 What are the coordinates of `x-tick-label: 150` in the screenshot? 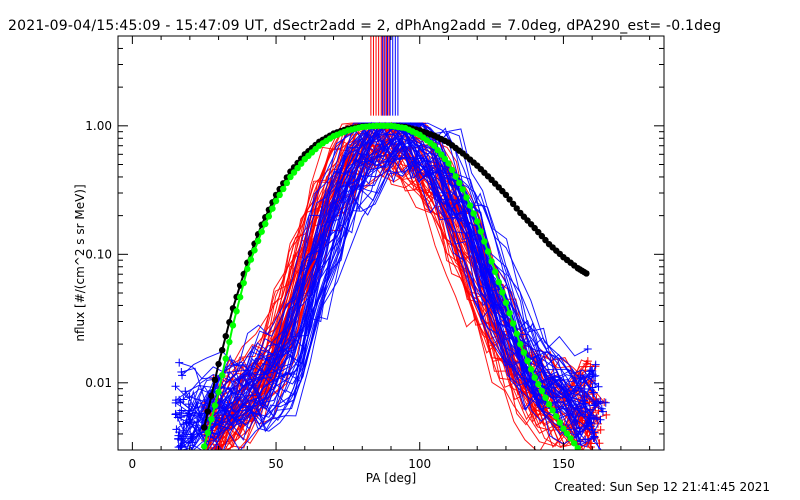 It's located at (563, 464).